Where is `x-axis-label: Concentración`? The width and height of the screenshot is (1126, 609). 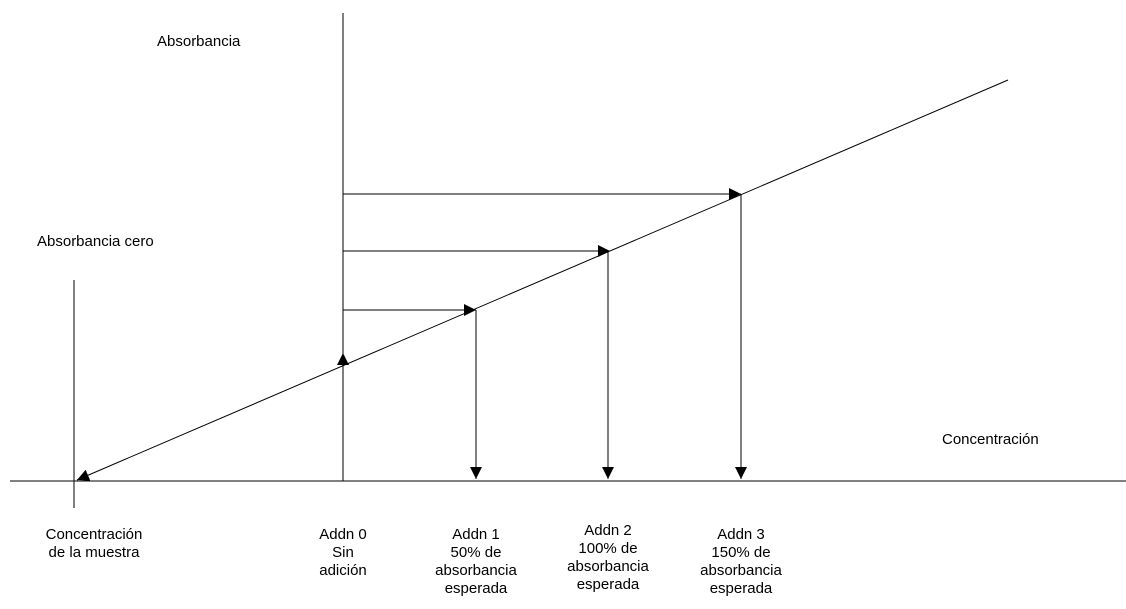
x-axis-label: Concentración is located at coordinates (990, 439).